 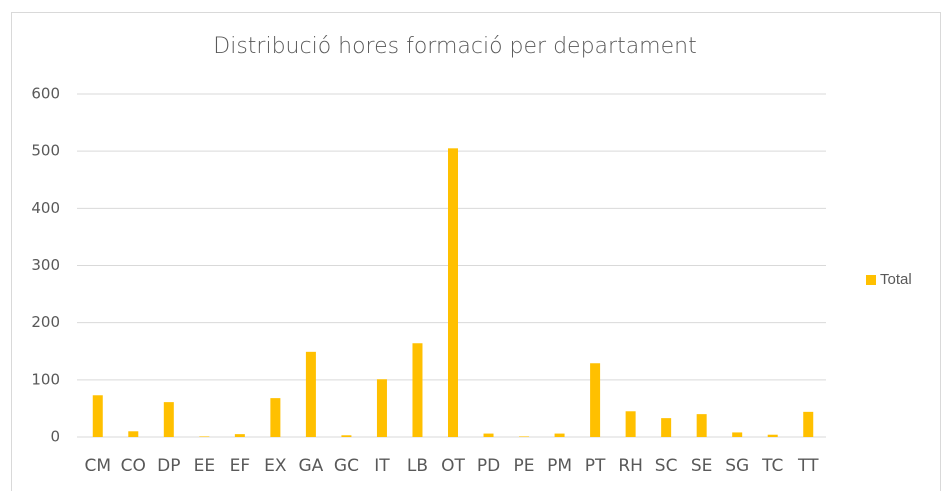 What do you see at coordinates (595, 466) in the screenshot?
I see `x-tick-label: PT` at bounding box center [595, 466].